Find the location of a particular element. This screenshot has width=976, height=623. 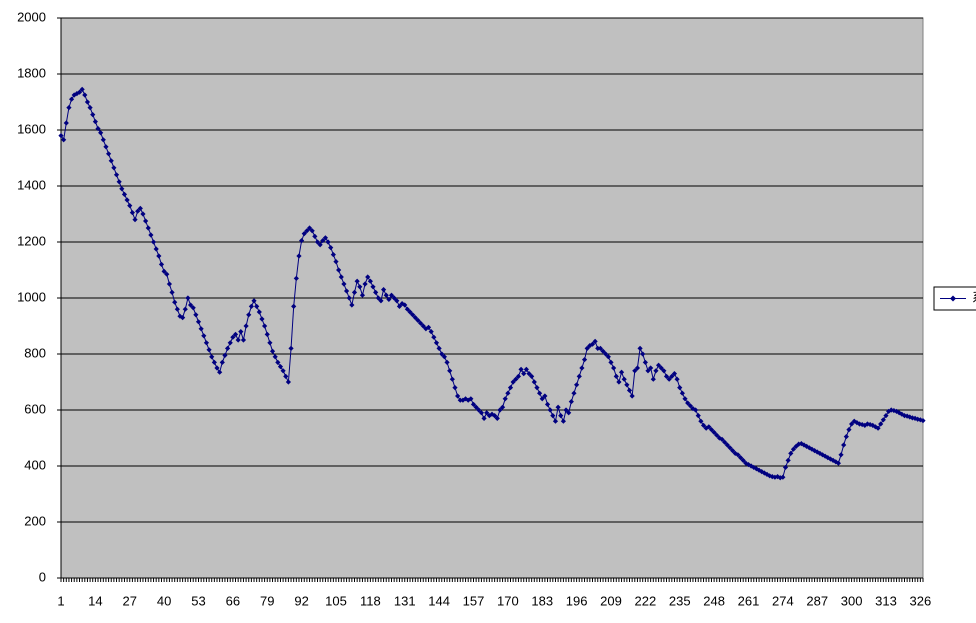

x-tick-label: 170 is located at coordinates (508, 600).